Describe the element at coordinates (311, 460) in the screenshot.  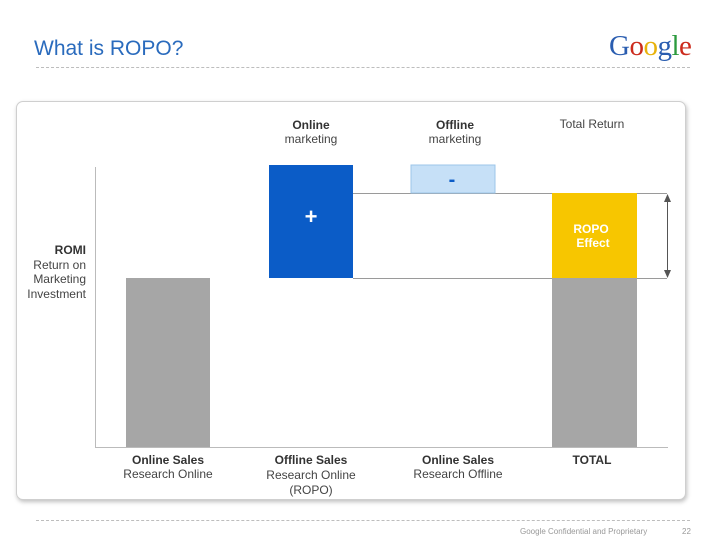
I see `bottom-label-bold: Offline Sales` at that location.